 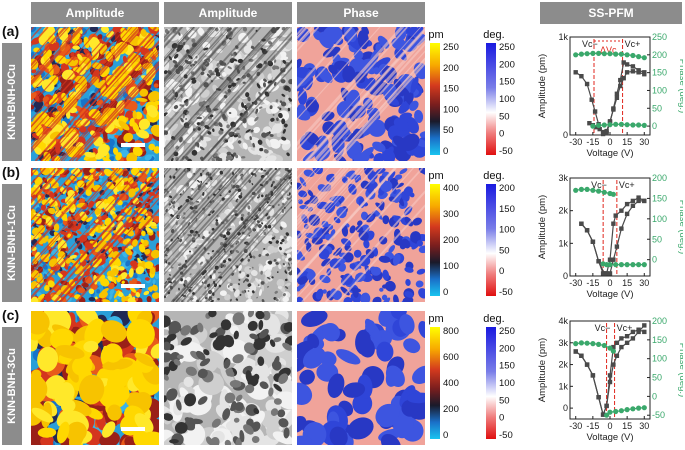 I want to click on phase-bottom-line, so click(x=618, y=125).